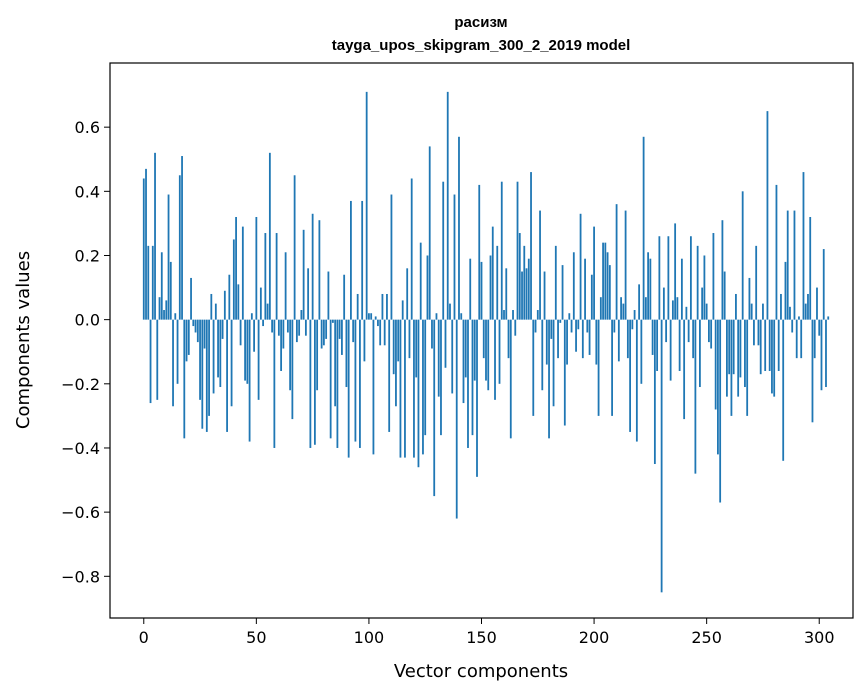 Image resolution: width=867 pixels, height=696 pixels. I want to click on y-tick-label: −0.8, so click(80, 576).